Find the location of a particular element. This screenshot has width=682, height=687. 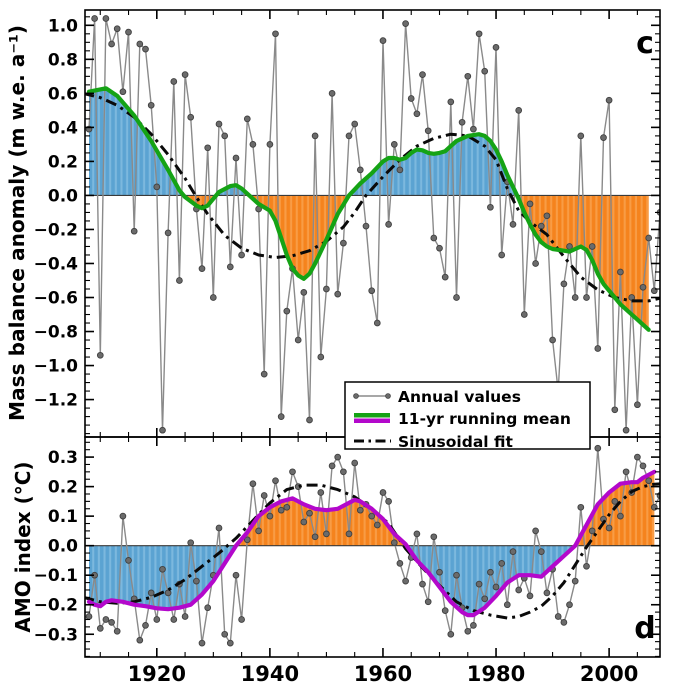

legend-running-mean-label: 11-yr running mean is located at coordinates (484, 419).